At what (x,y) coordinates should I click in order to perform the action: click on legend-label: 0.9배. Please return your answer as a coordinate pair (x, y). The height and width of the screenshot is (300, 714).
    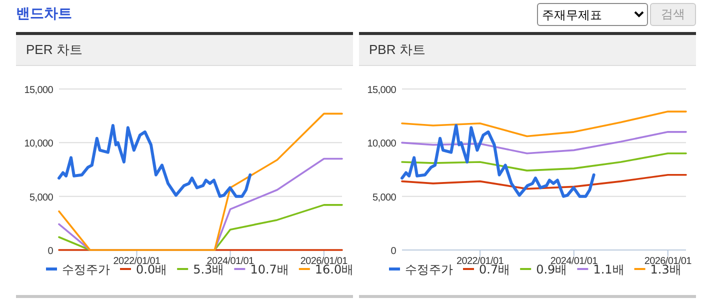
    Looking at the image, I should click on (552, 269).